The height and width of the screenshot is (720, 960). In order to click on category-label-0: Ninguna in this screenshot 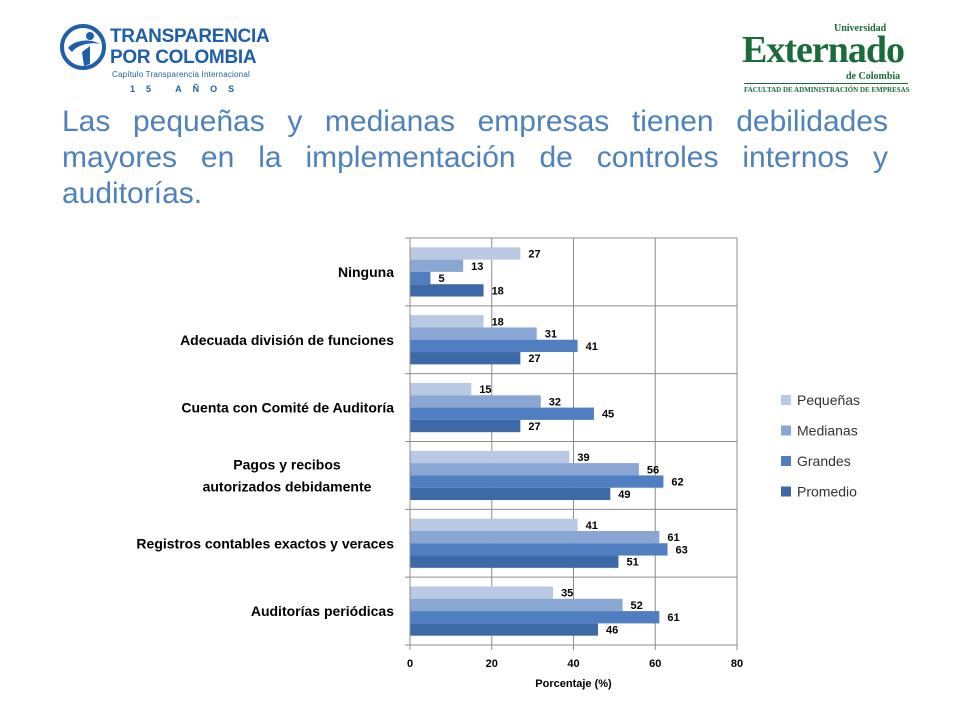, I will do `click(366, 272)`.